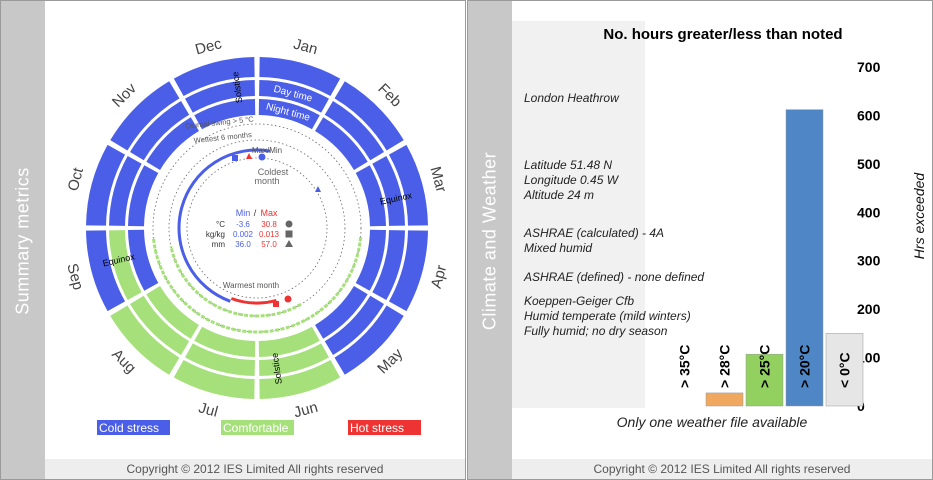 This screenshot has height=480, width=933. What do you see at coordinates (251, 285) in the screenshot?
I see `inner-label: Warmest month` at bounding box center [251, 285].